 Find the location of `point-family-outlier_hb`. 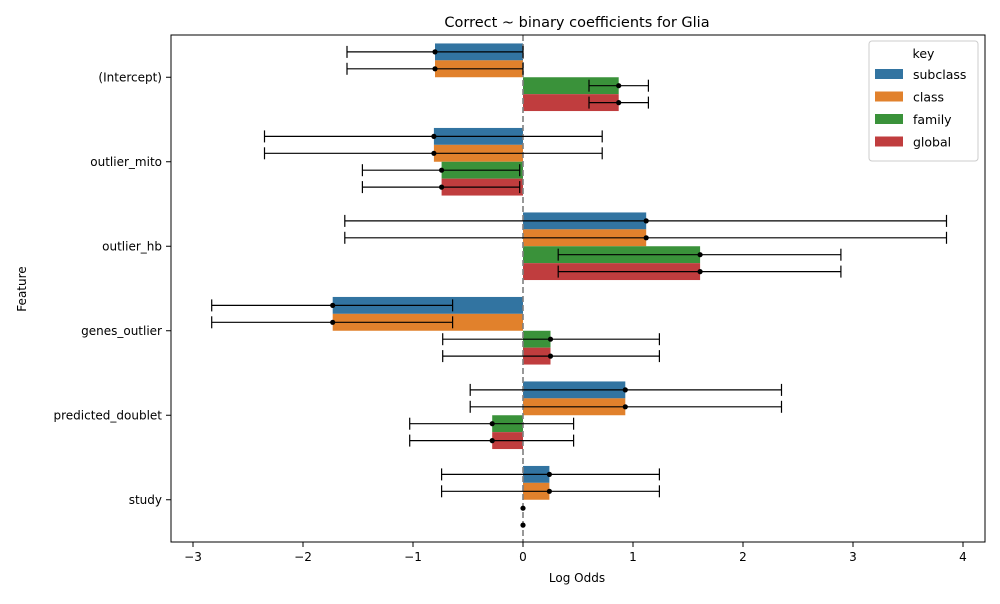

point-family-outlier_hb is located at coordinates (700, 255).